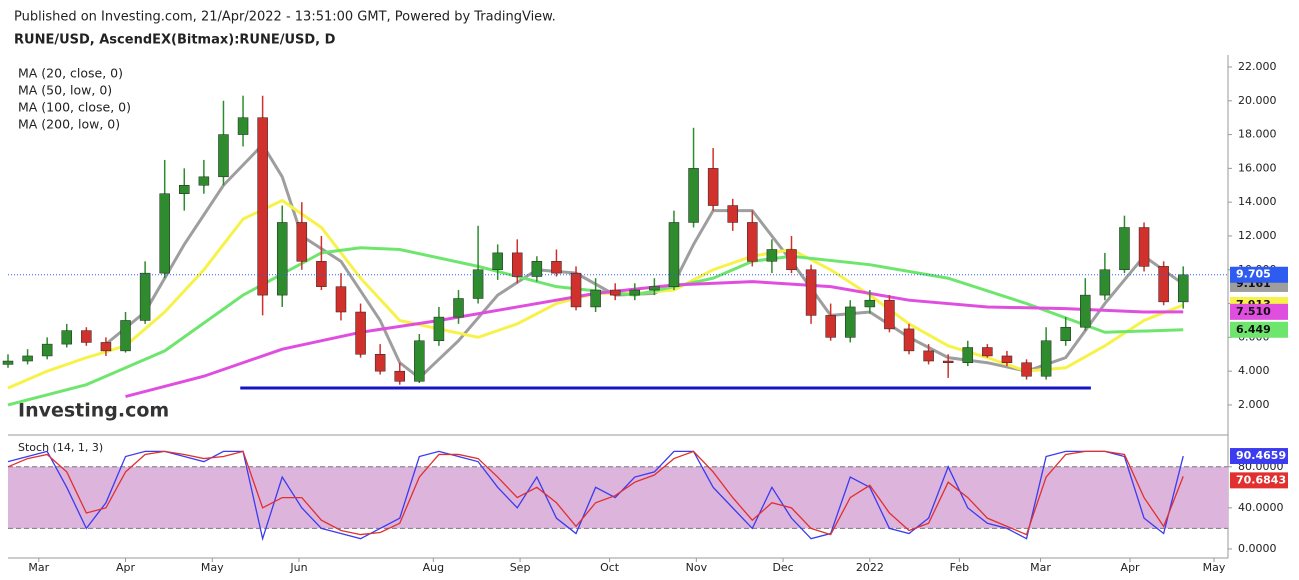  Describe the element at coordinates (697, 567) in the screenshot. I see `x-tick-label: Nov` at that location.